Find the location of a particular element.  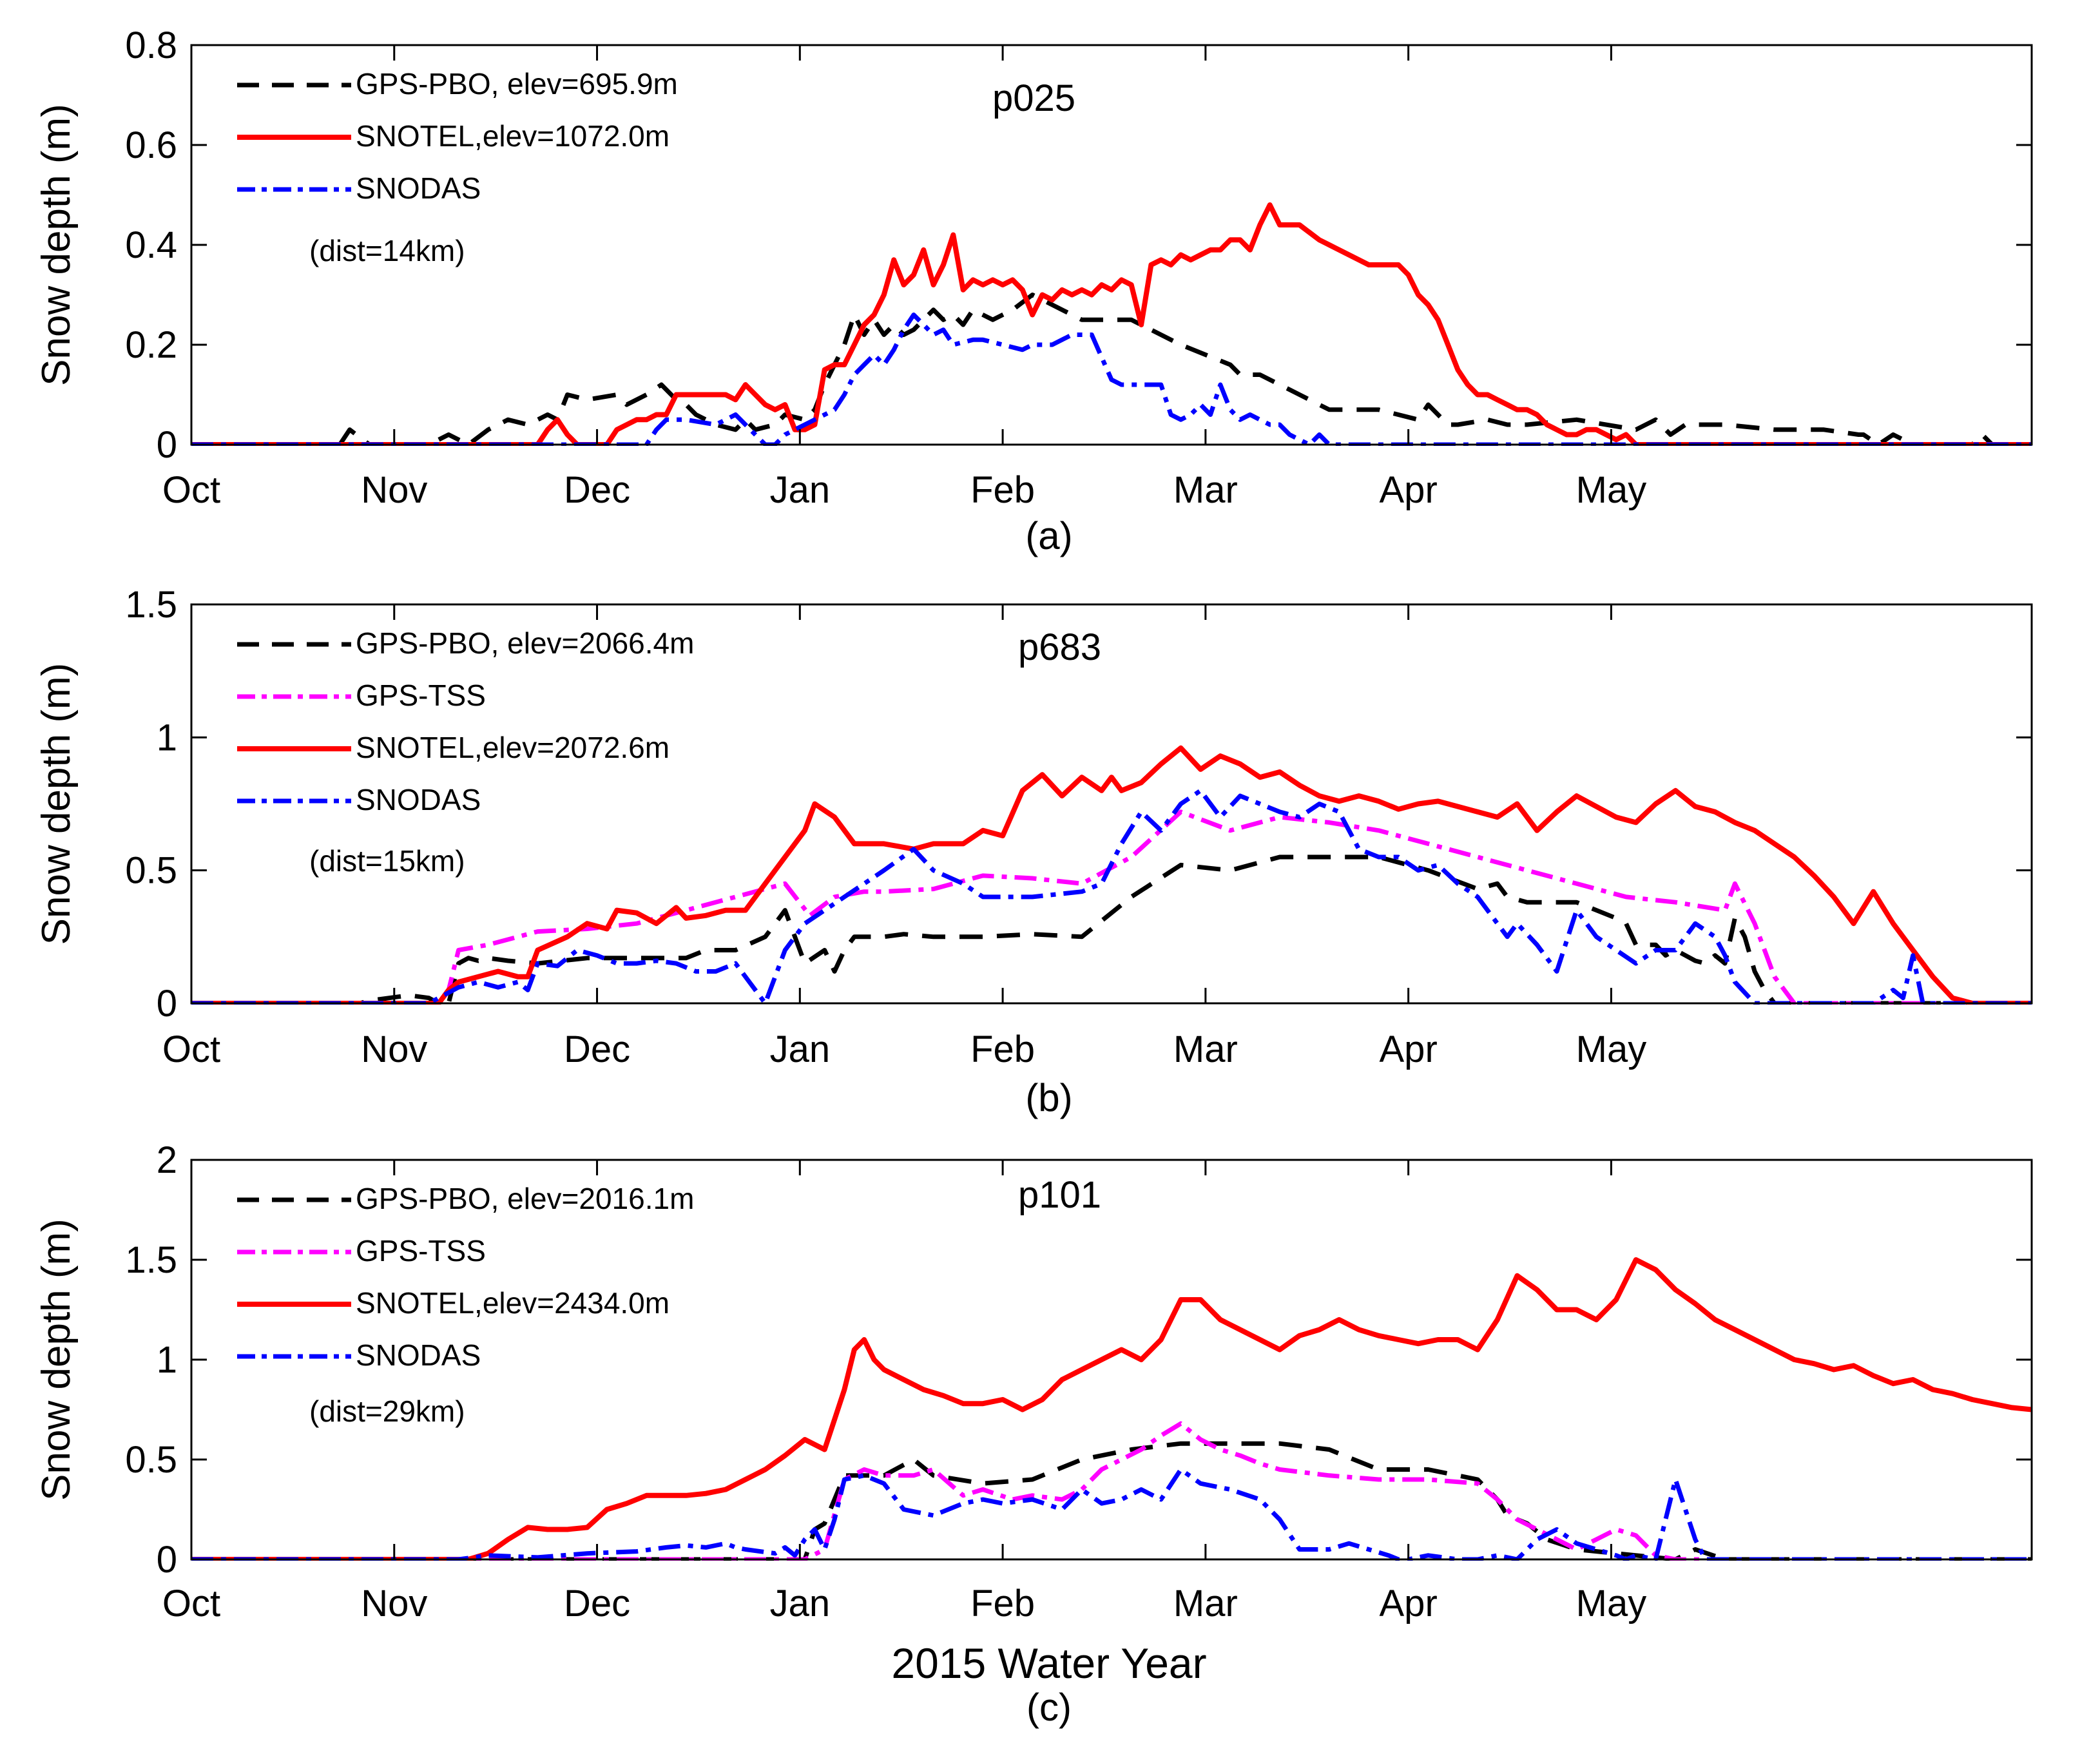

distance-note: (dist=29km) is located at coordinates (387, 1411).